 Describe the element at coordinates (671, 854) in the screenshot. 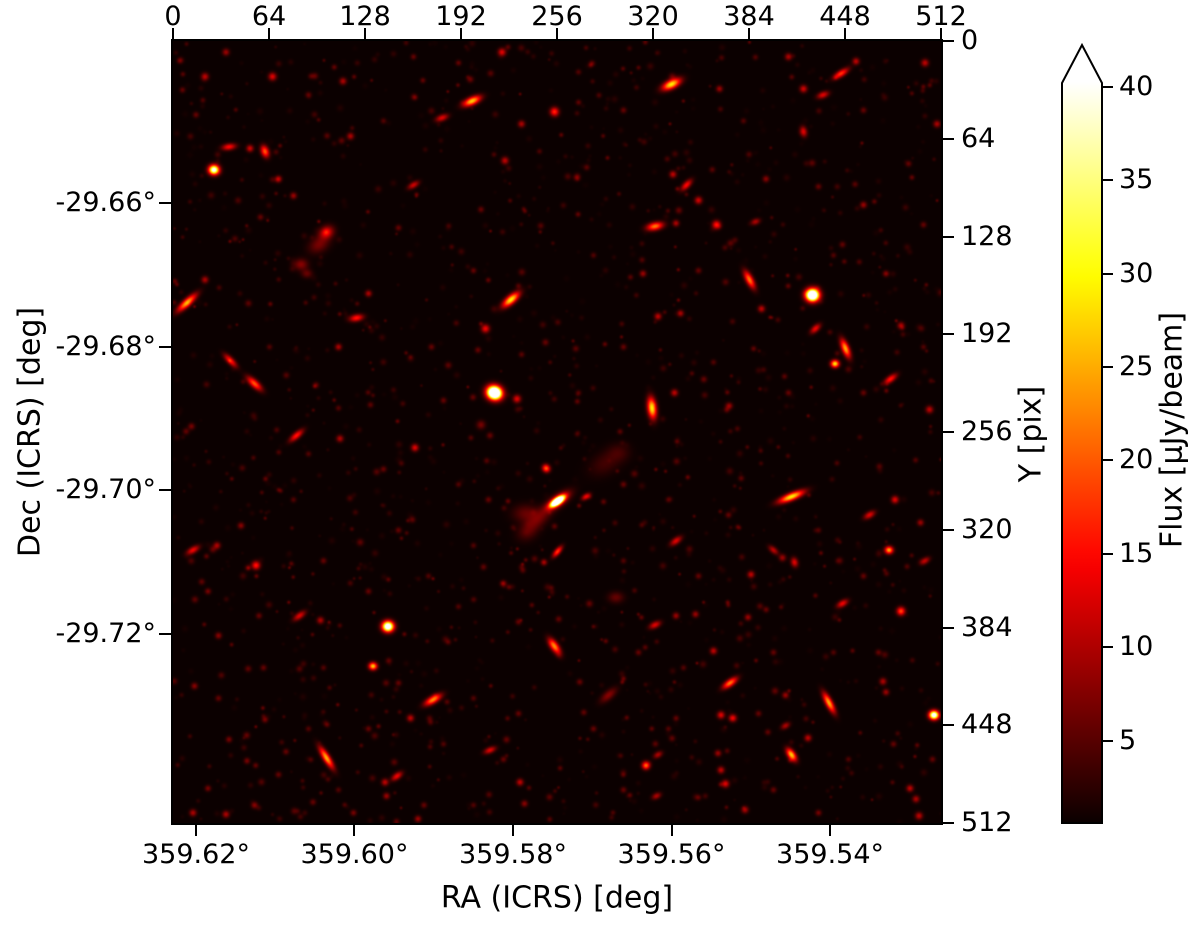

I see `ra-tick-label: 359.56°` at that location.